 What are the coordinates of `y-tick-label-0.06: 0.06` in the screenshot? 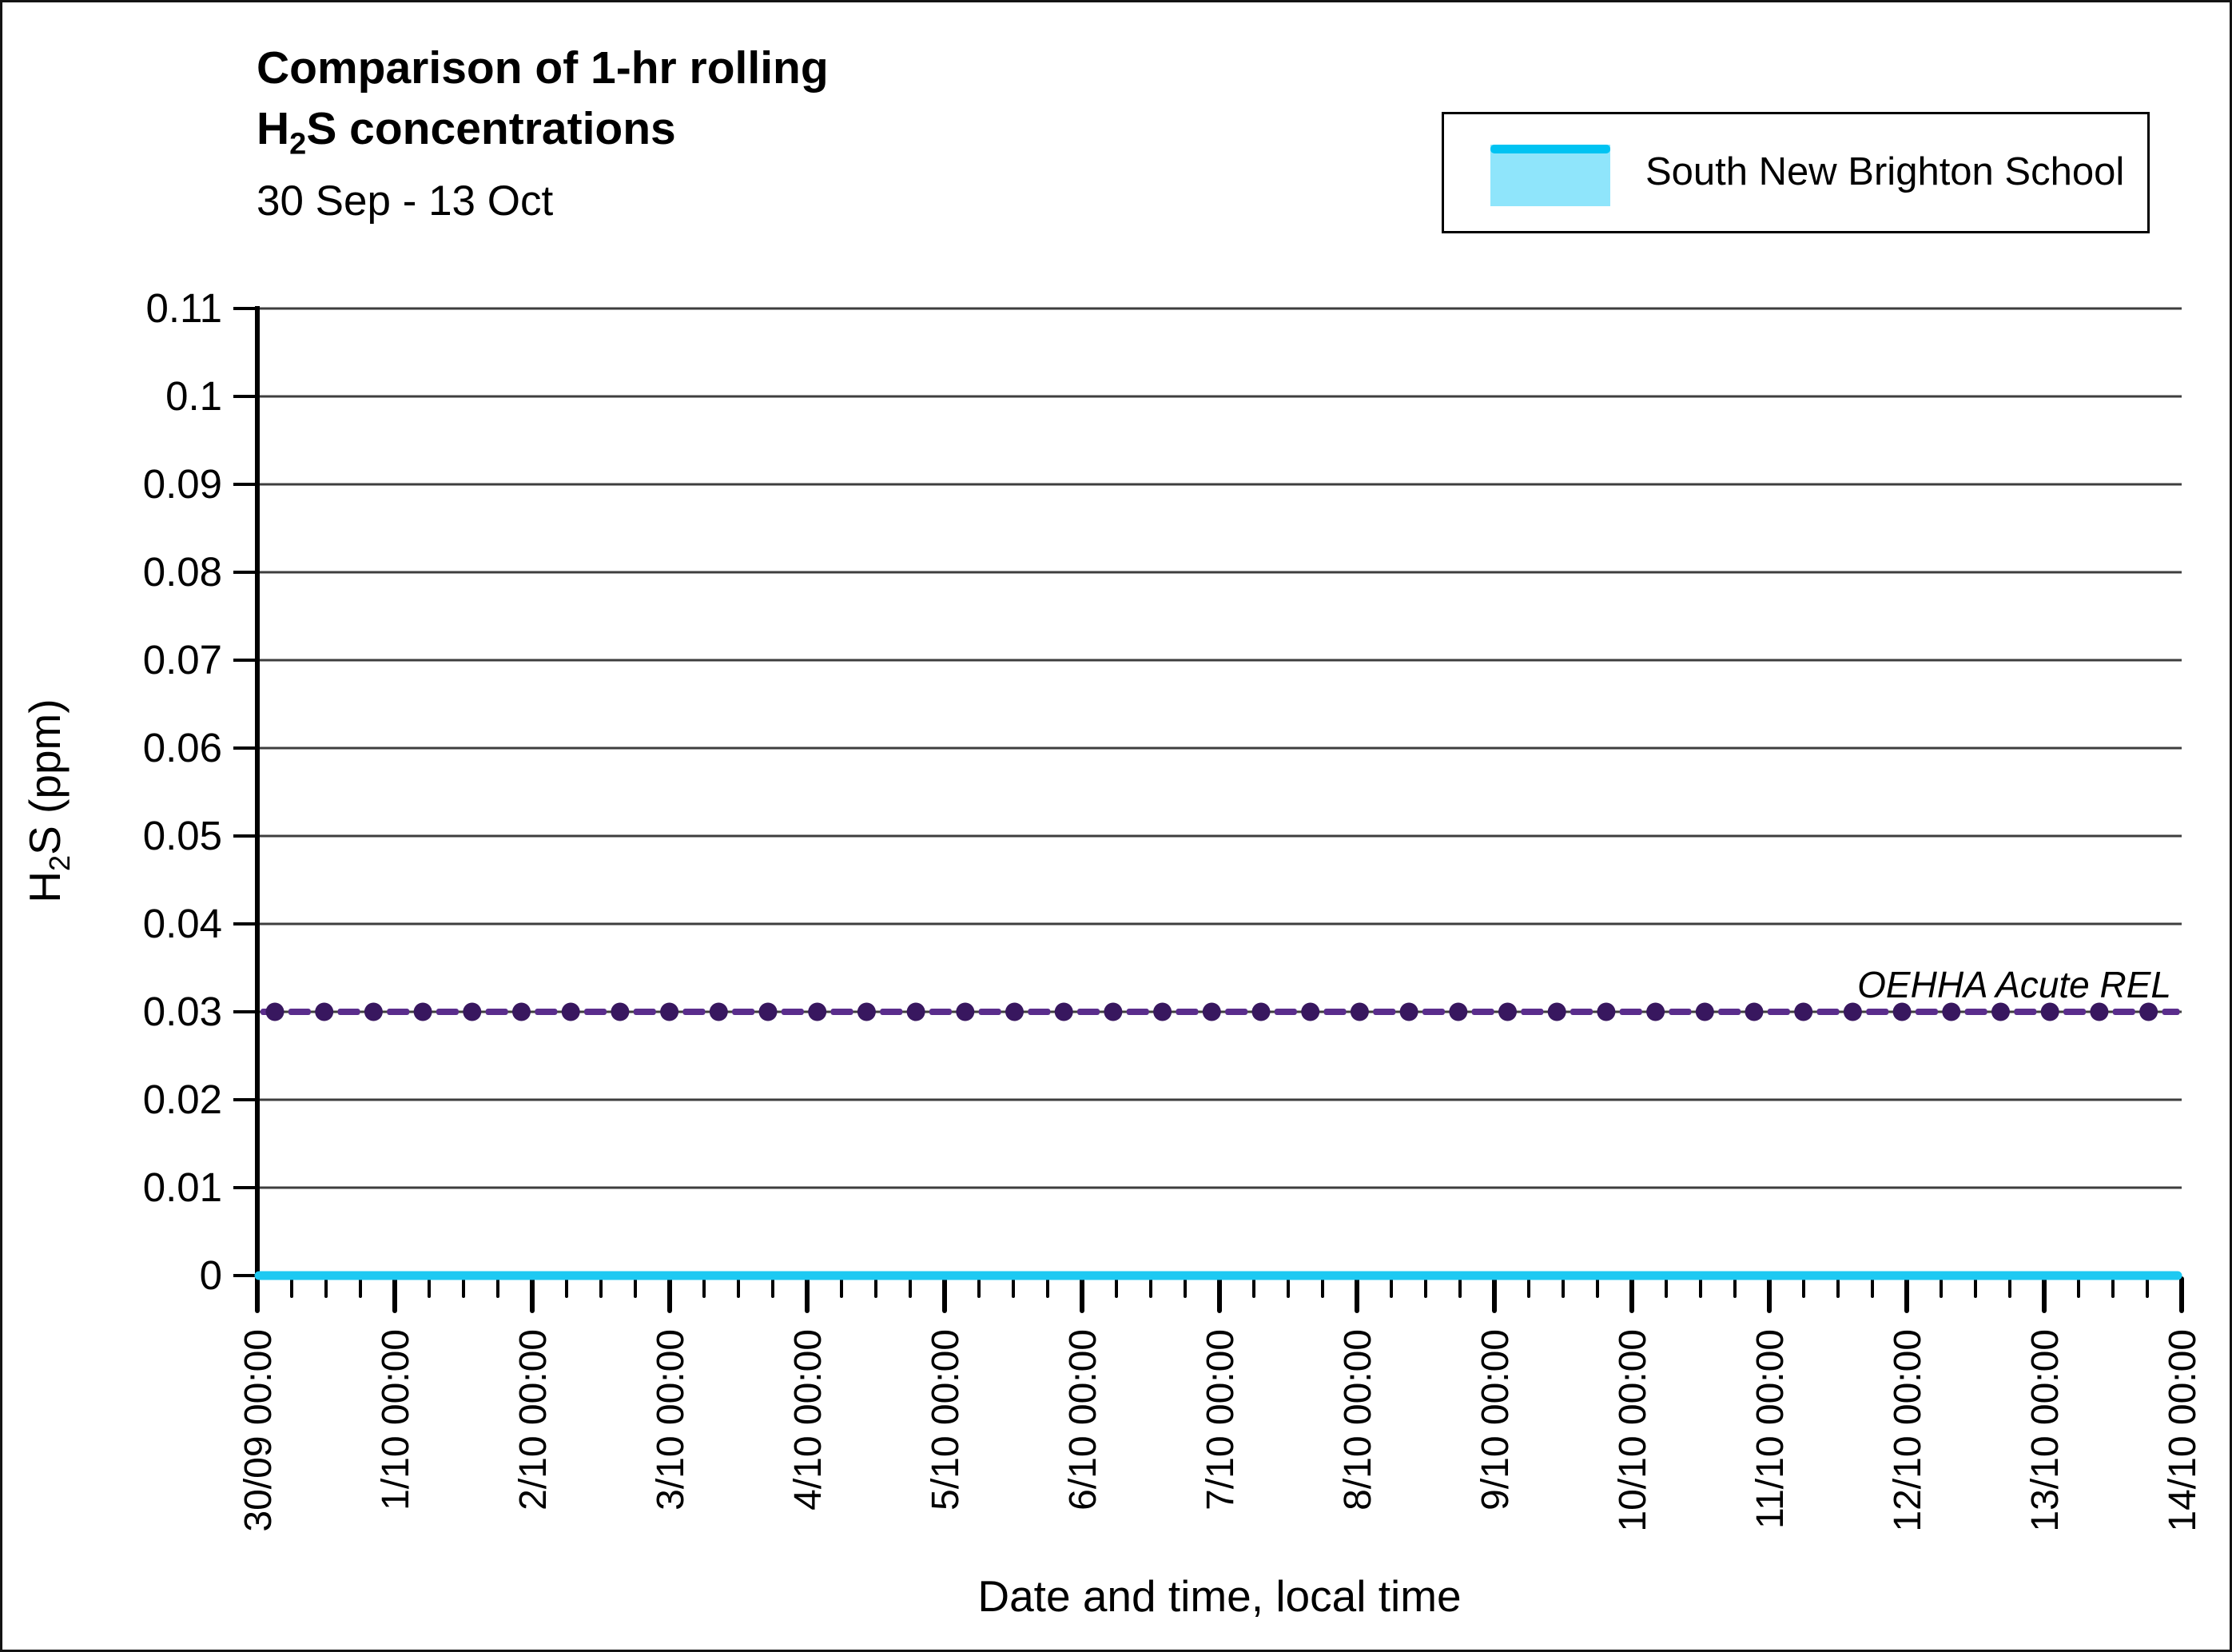 It's located at (183, 747).